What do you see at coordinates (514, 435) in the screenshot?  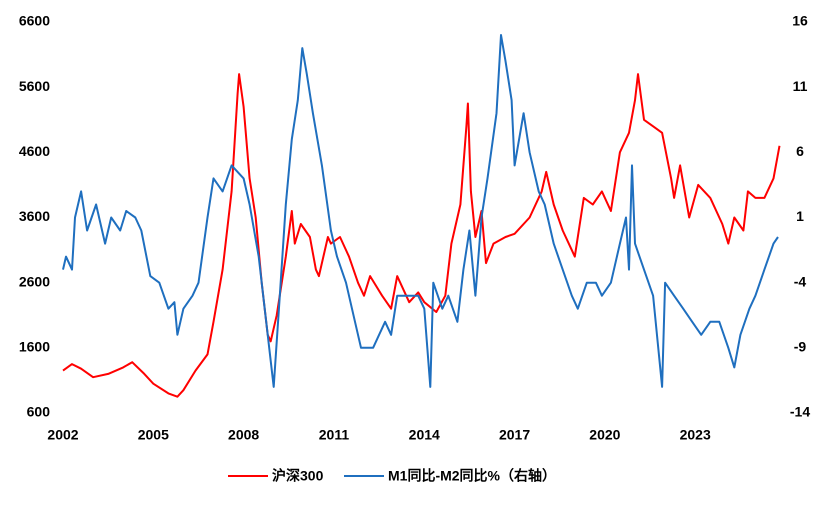 I see `x-tick-label: 2017` at bounding box center [514, 435].